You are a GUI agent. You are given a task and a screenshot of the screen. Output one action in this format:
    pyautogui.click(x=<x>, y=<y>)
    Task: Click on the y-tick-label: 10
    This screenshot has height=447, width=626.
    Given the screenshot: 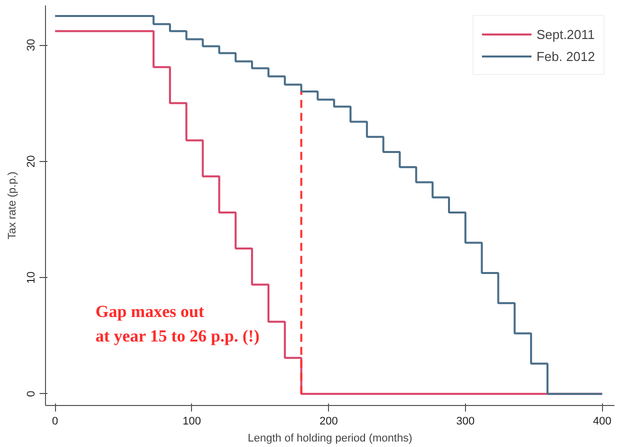 What is the action you would take?
    pyautogui.click(x=32, y=277)
    